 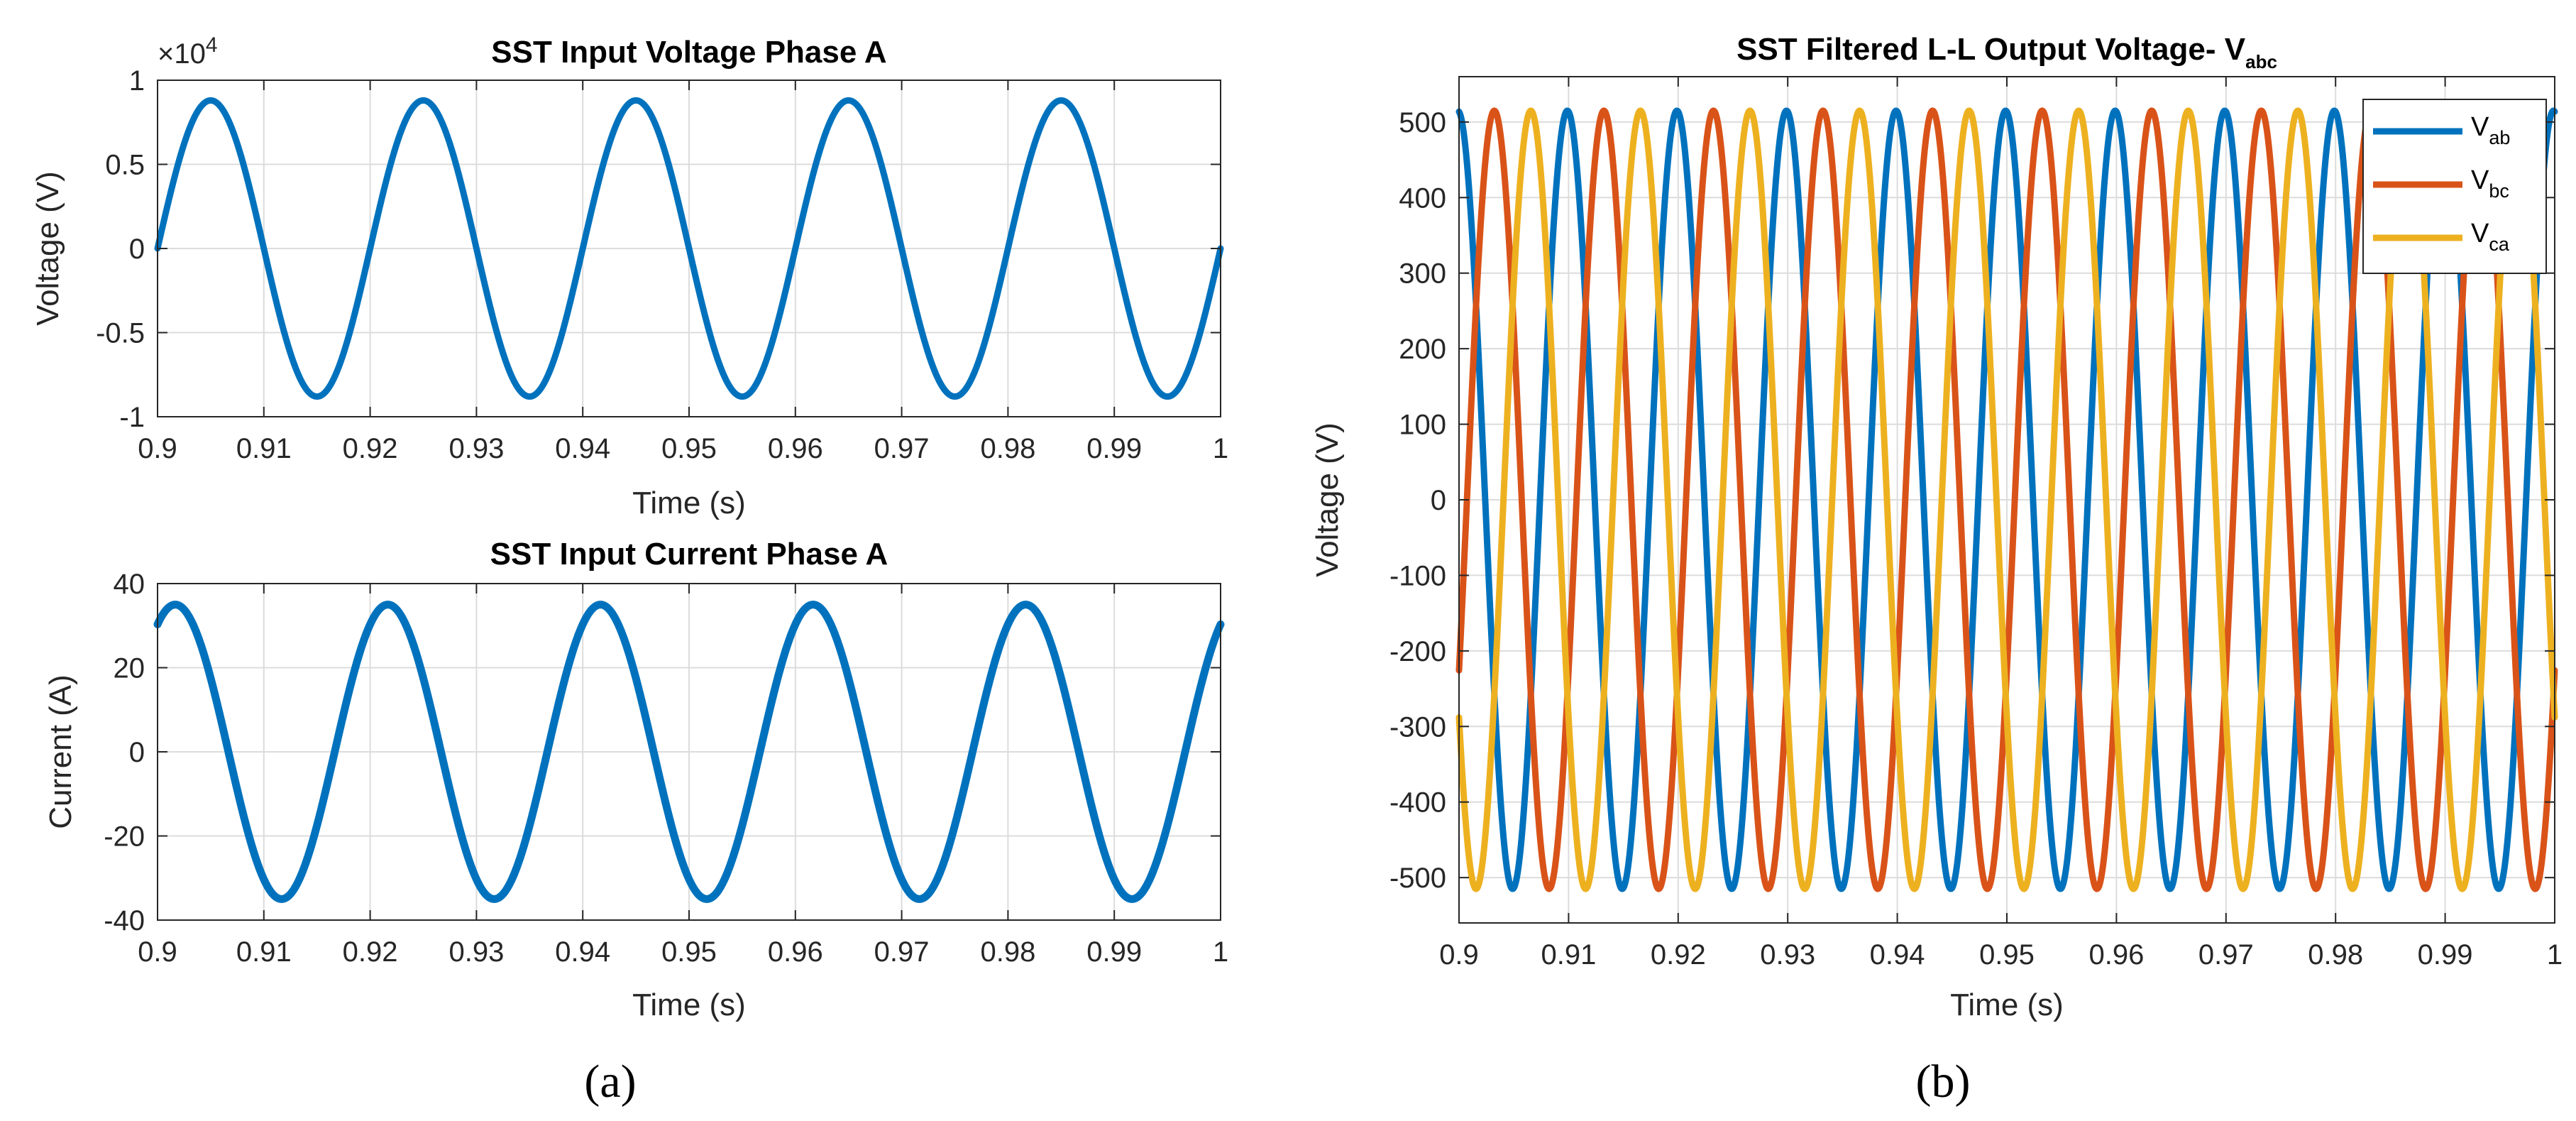 I want to click on legend-entry-ca: Vca, so click(x=2490, y=237).